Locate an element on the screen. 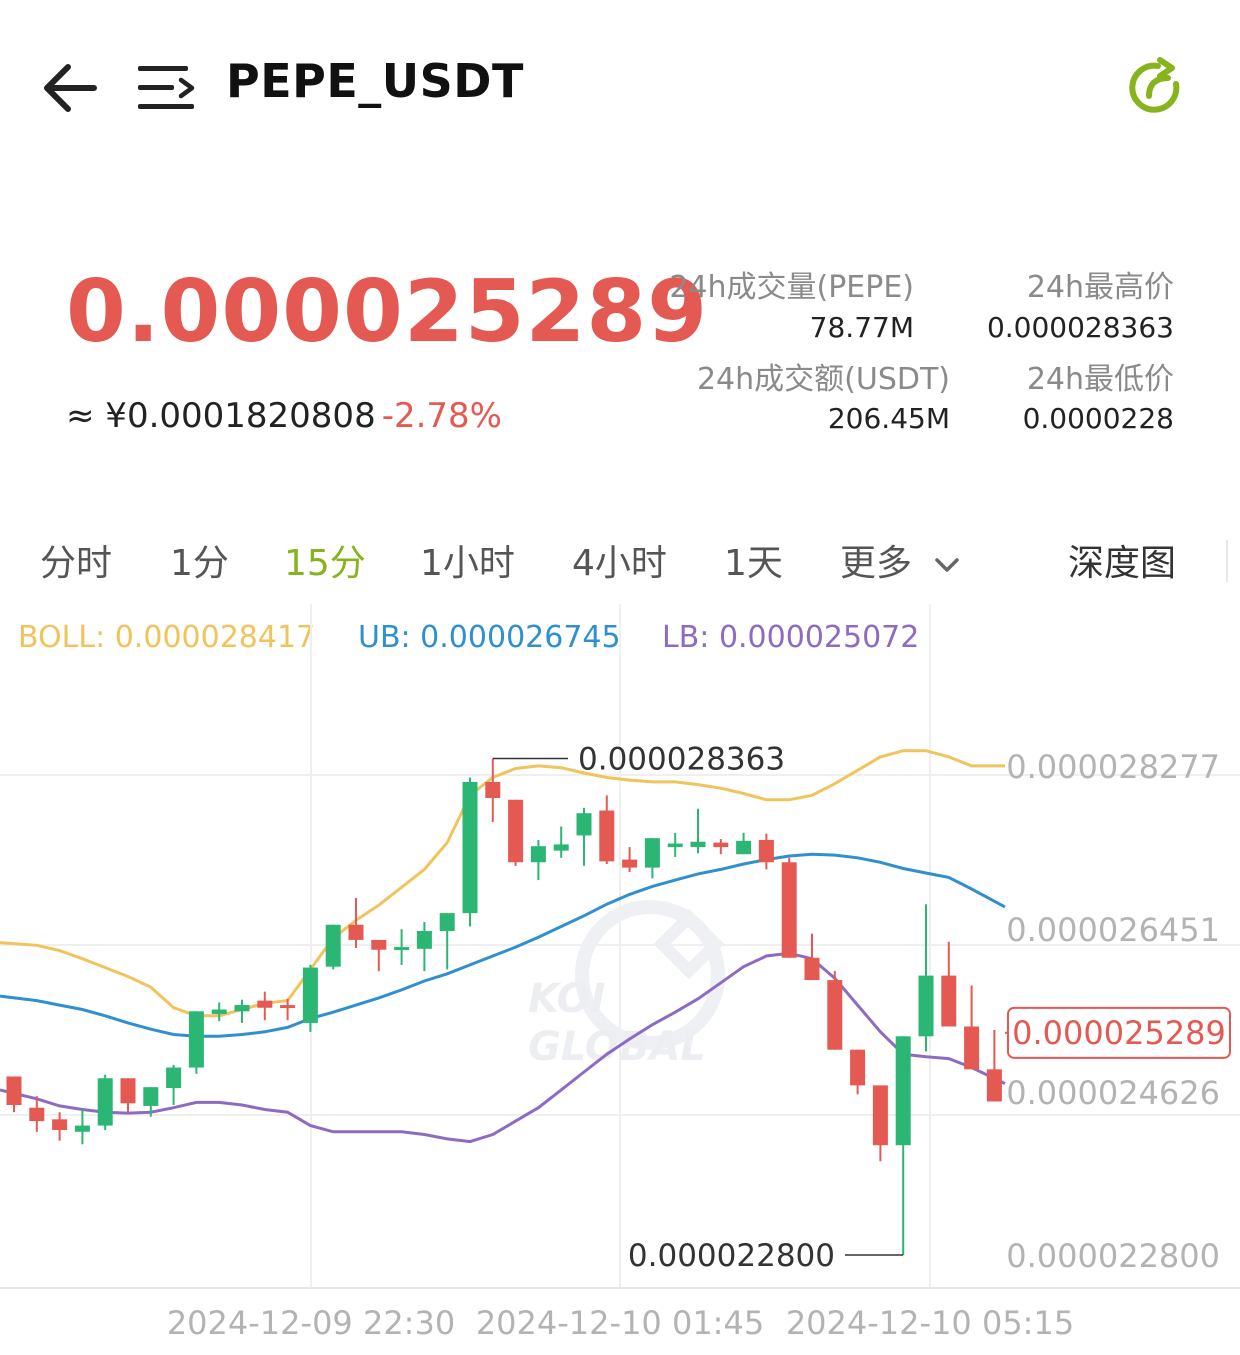 Image resolution: width=1240 pixels, height=1355 pixels. watermark-logo is located at coordinates (650, 975).